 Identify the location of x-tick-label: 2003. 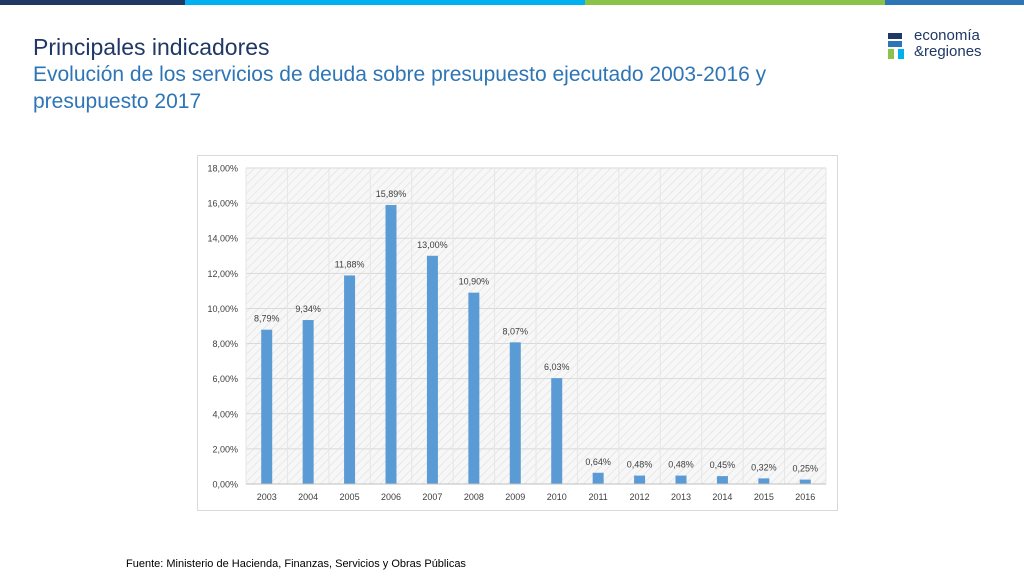
(267, 497).